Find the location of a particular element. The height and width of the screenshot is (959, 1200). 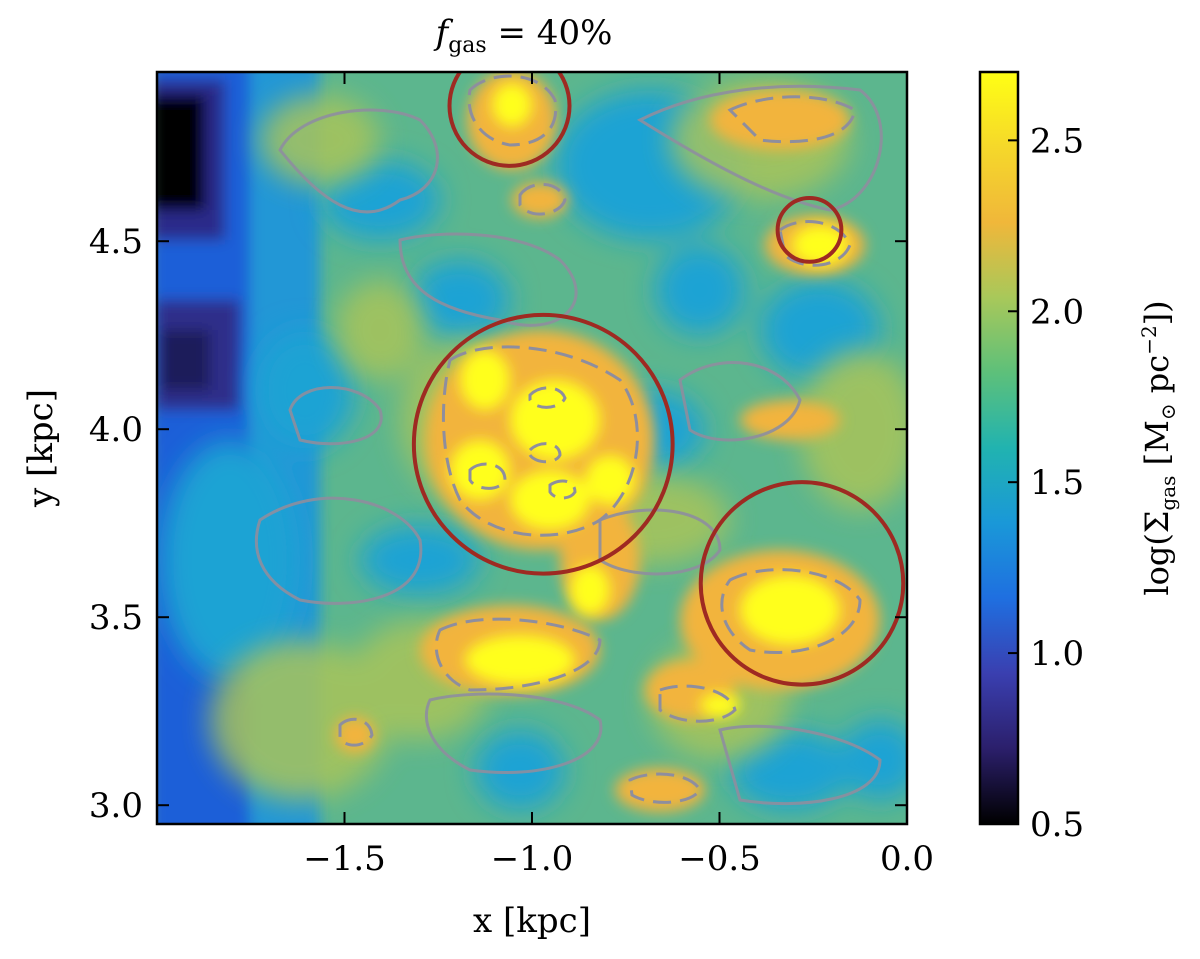

y-tick-label-1: 3.5 is located at coordinates (116, 618).